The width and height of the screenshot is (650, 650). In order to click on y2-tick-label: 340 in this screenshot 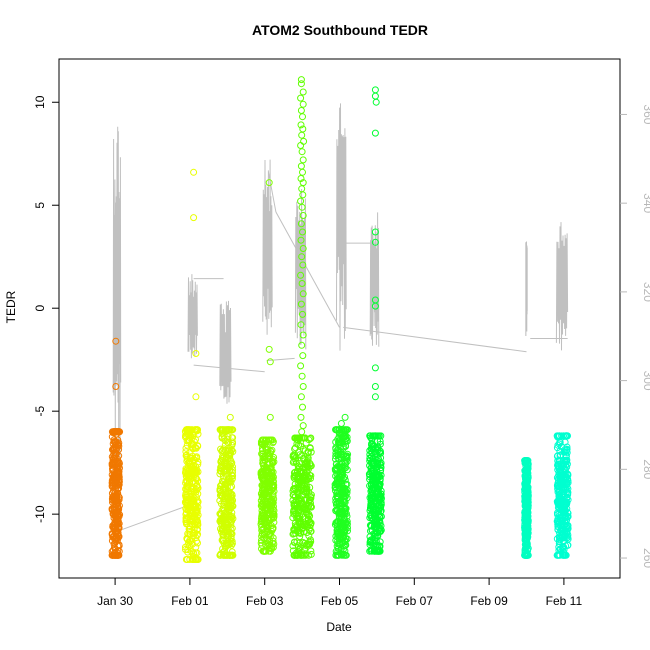, I will do `click(645, 203)`.